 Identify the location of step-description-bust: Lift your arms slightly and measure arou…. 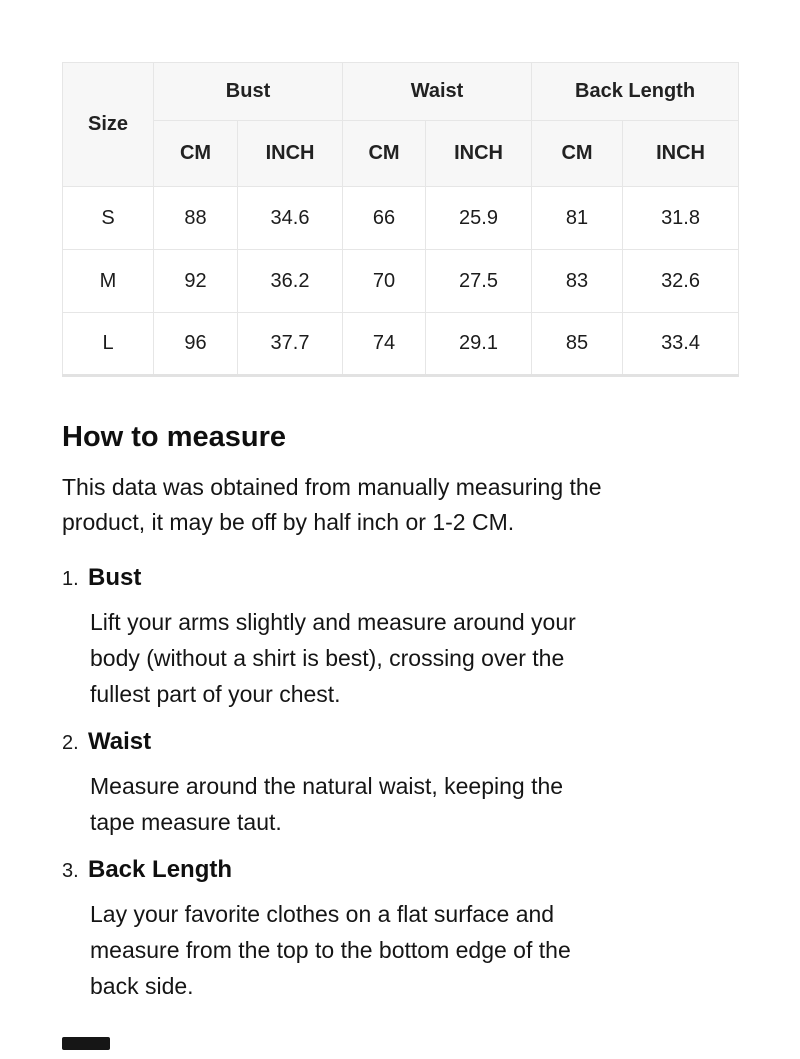
(333, 658).